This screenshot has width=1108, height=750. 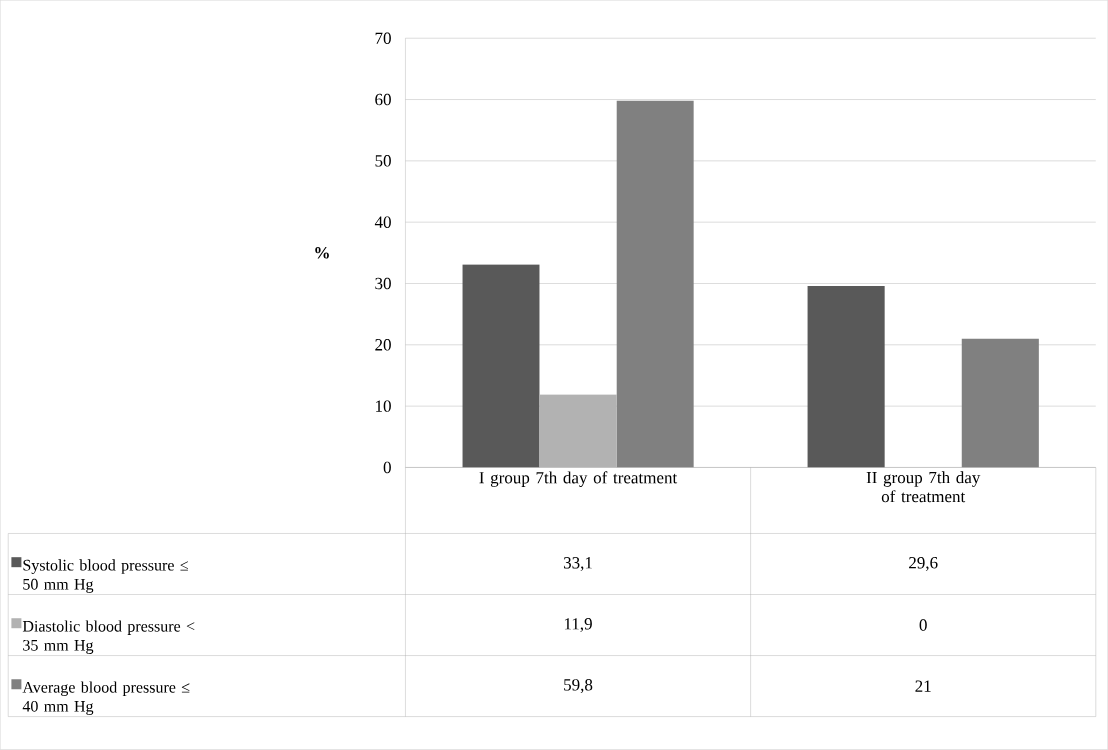 I want to click on legend-label: Systolic blood pressure ≤ 50 mm Hg, so click(x=105, y=576).